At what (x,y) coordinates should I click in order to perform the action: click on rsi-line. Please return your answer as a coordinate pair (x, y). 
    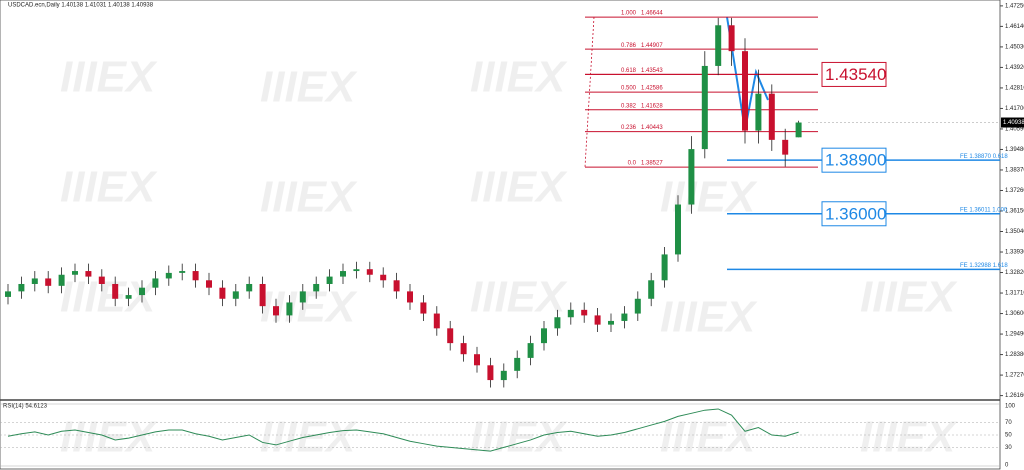
    Looking at the image, I should click on (403, 430).